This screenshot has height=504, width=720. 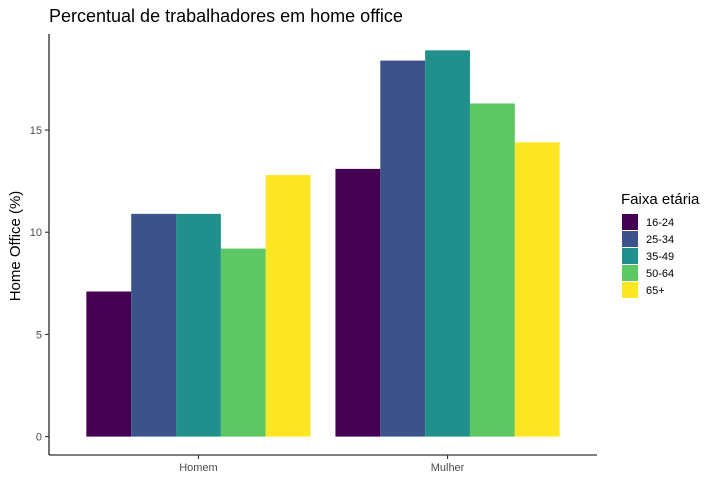 What do you see at coordinates (288, 306) in the screenshot?
I see `bar-homem-65plus` at bounding box center [288, 306].